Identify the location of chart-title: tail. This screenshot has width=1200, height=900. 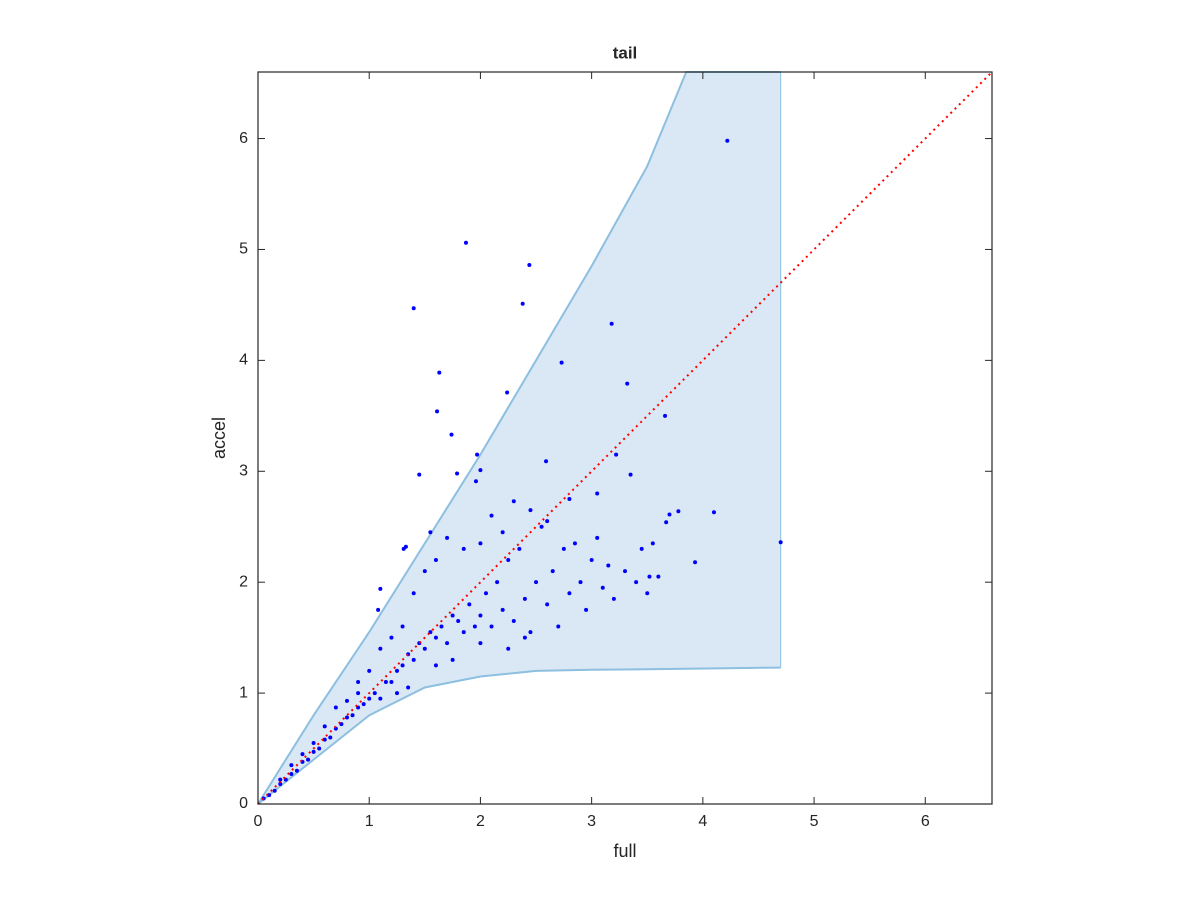
(625, 52).